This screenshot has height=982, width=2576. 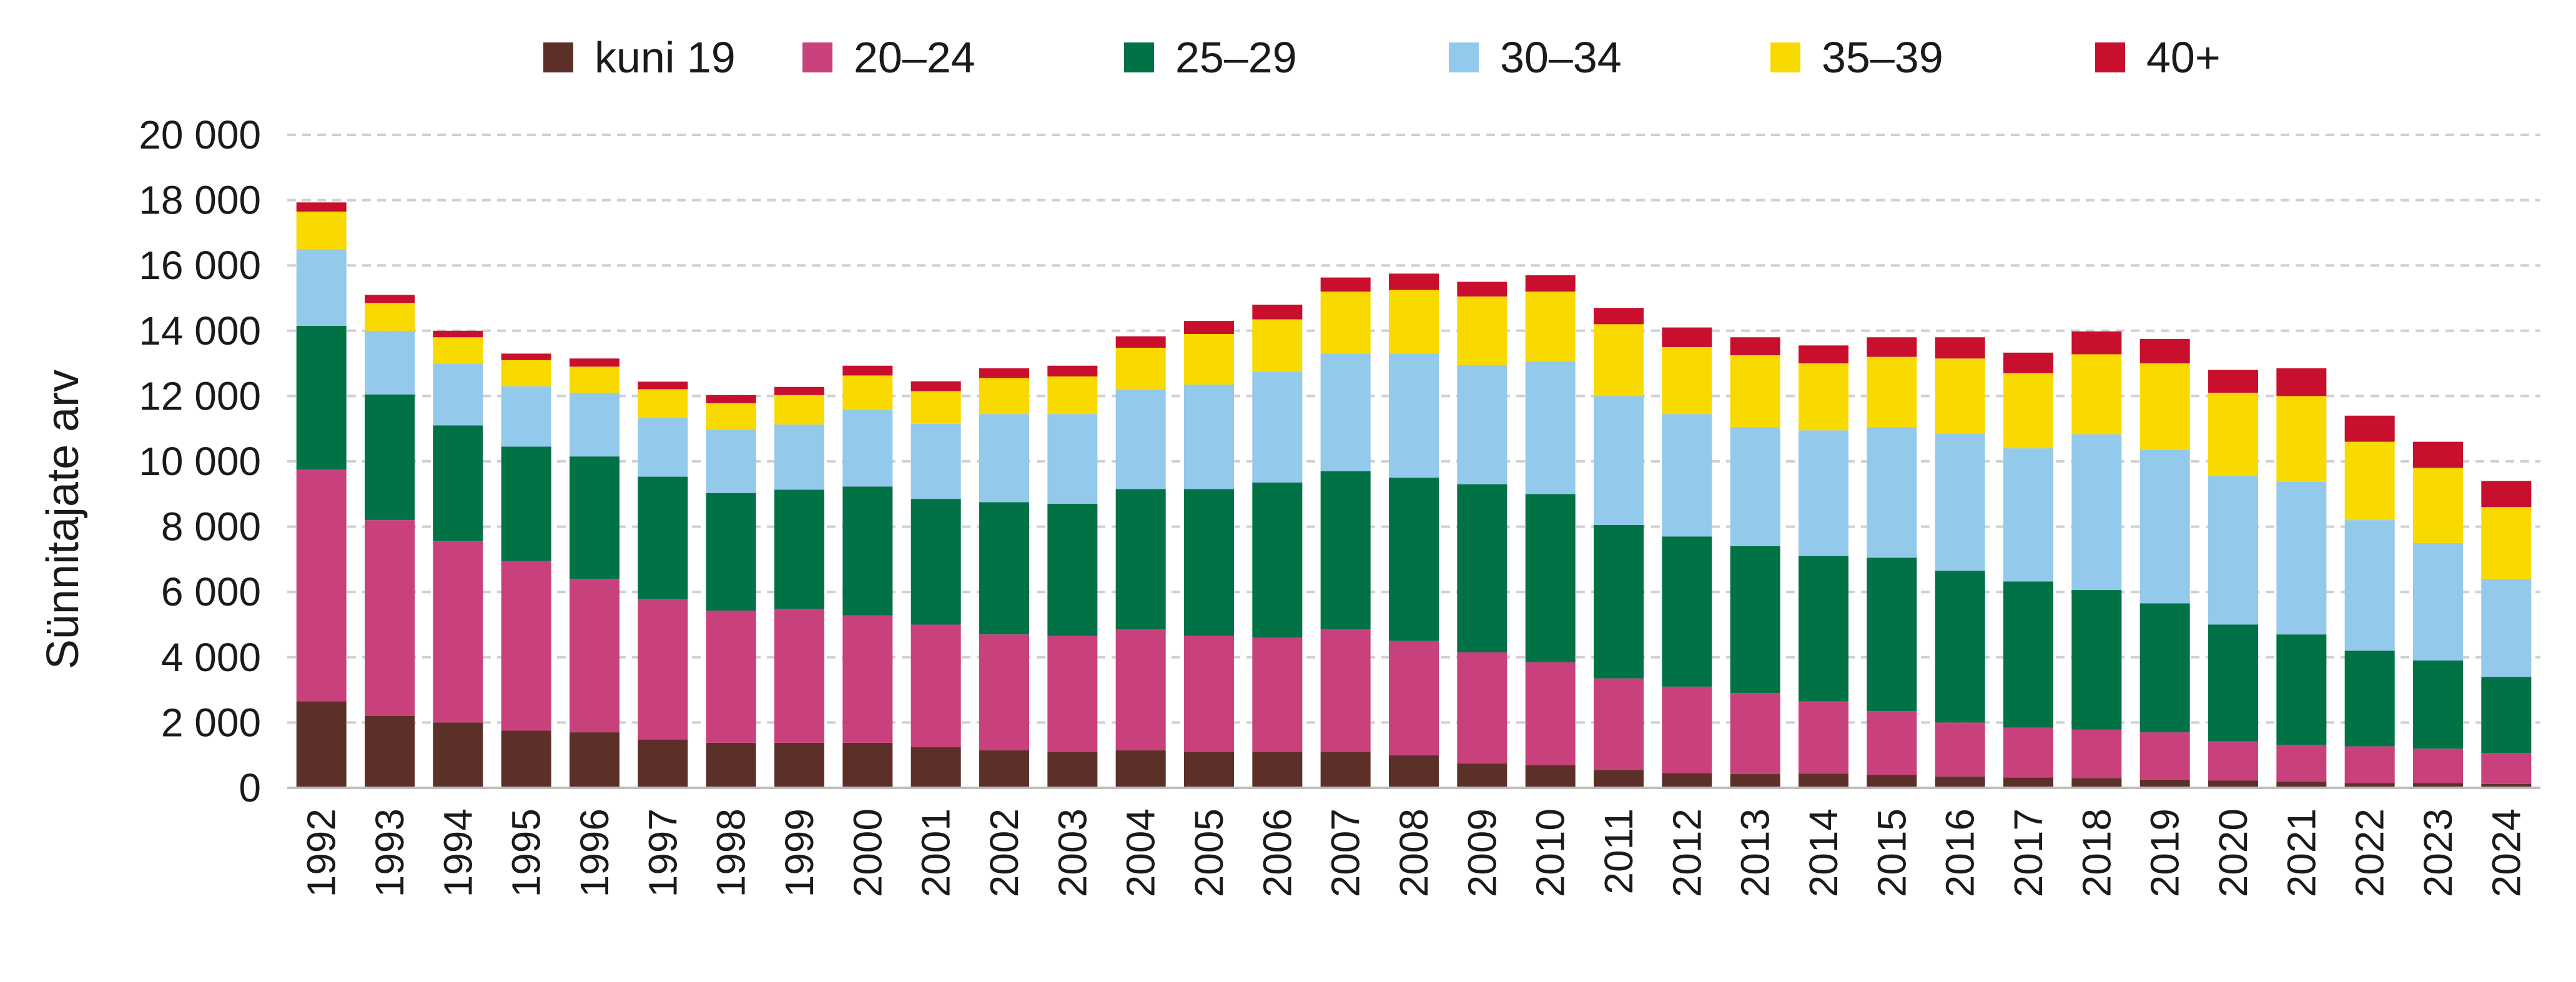 What do you see at coordinates (1619, 548) in the screenshot?
I see `bar-stack-2011` at bounding box center [1619, 548].